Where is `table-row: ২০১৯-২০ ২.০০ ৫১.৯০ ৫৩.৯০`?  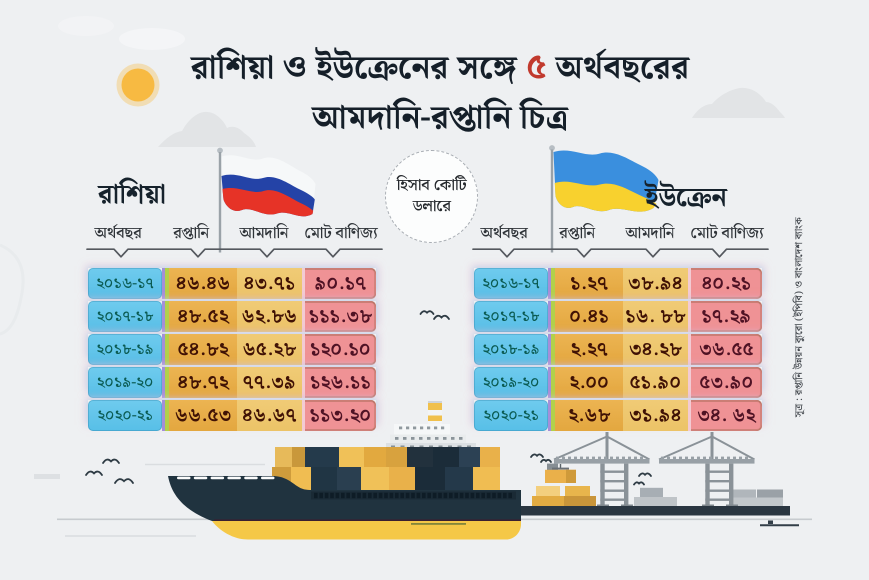
table-row: ২০১৯-২০ ২.০০ ৫১.৯০ ৫৩.৯০ is located at coordinates (618, 382).